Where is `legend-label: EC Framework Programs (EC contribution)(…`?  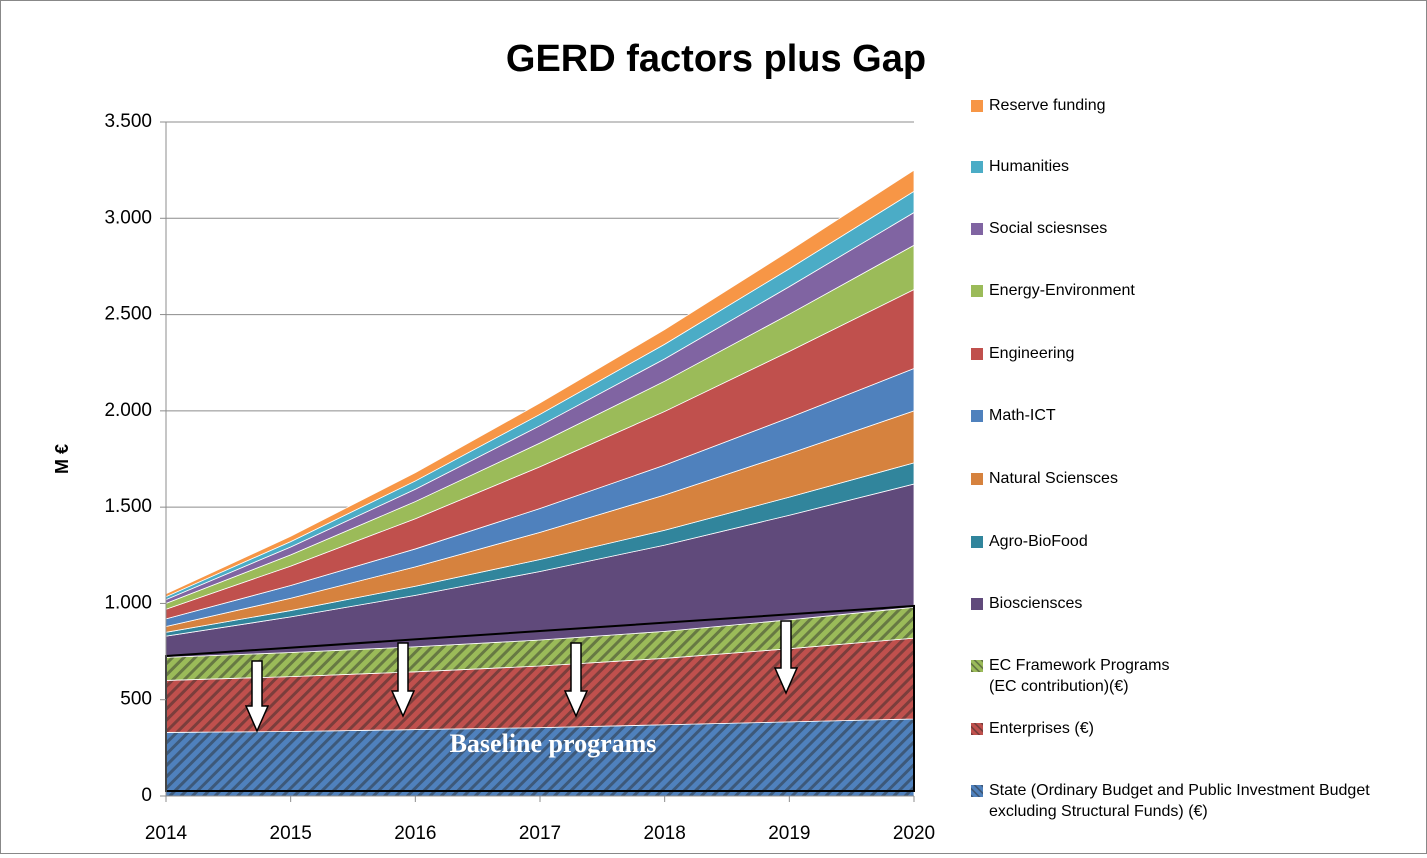 legend-label: EC Framework Programs (EC contribution)(… is located at coordinates (1079, 676).